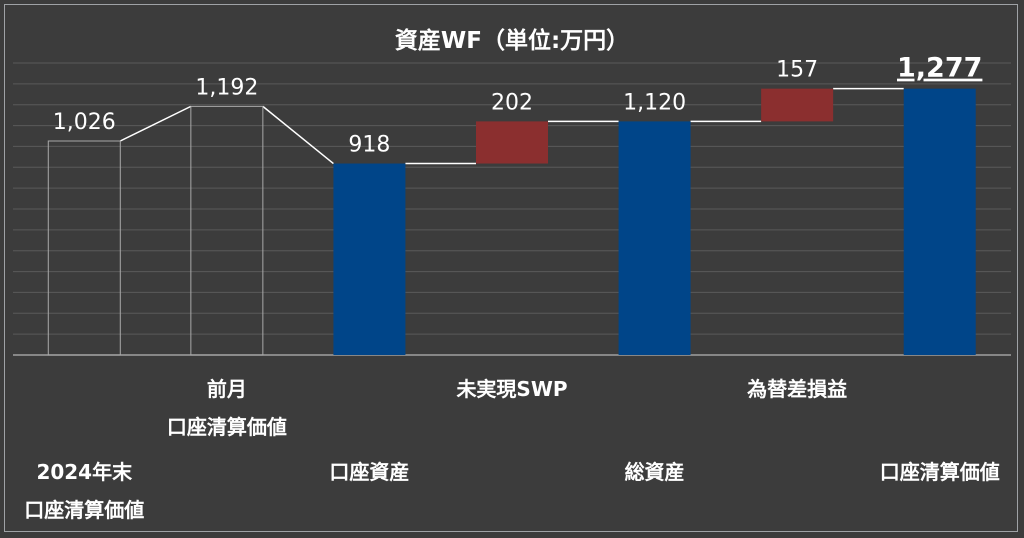 The width and height of the screenshot is (1024, 538). What do you see at coordinates (226, 87) in the screenshot?
I see `data-label: 1,192` at bounding box center [226, 87].